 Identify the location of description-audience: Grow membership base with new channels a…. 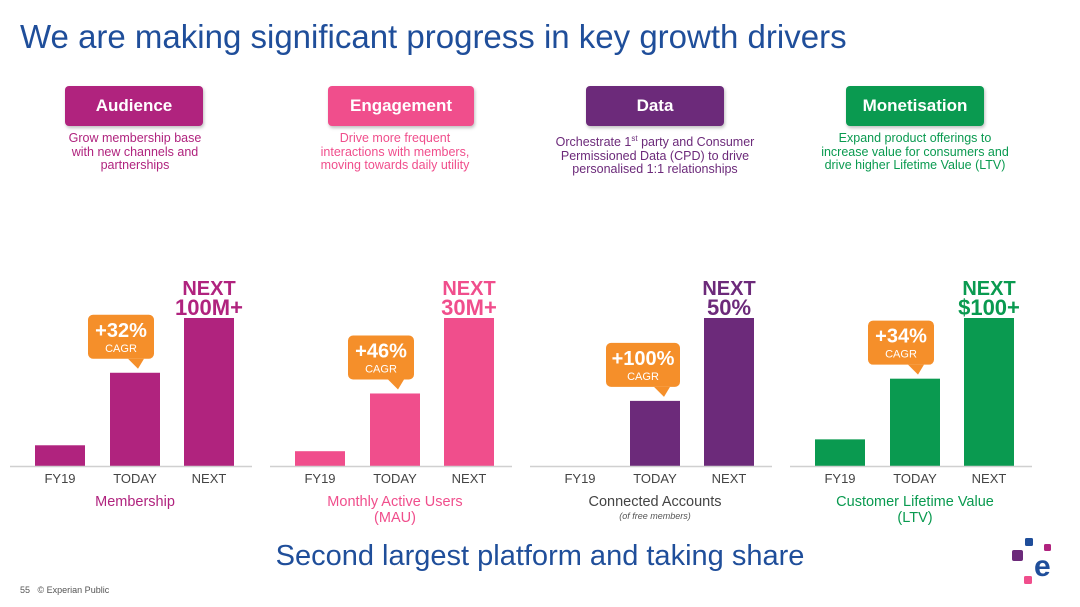
(135, 151).